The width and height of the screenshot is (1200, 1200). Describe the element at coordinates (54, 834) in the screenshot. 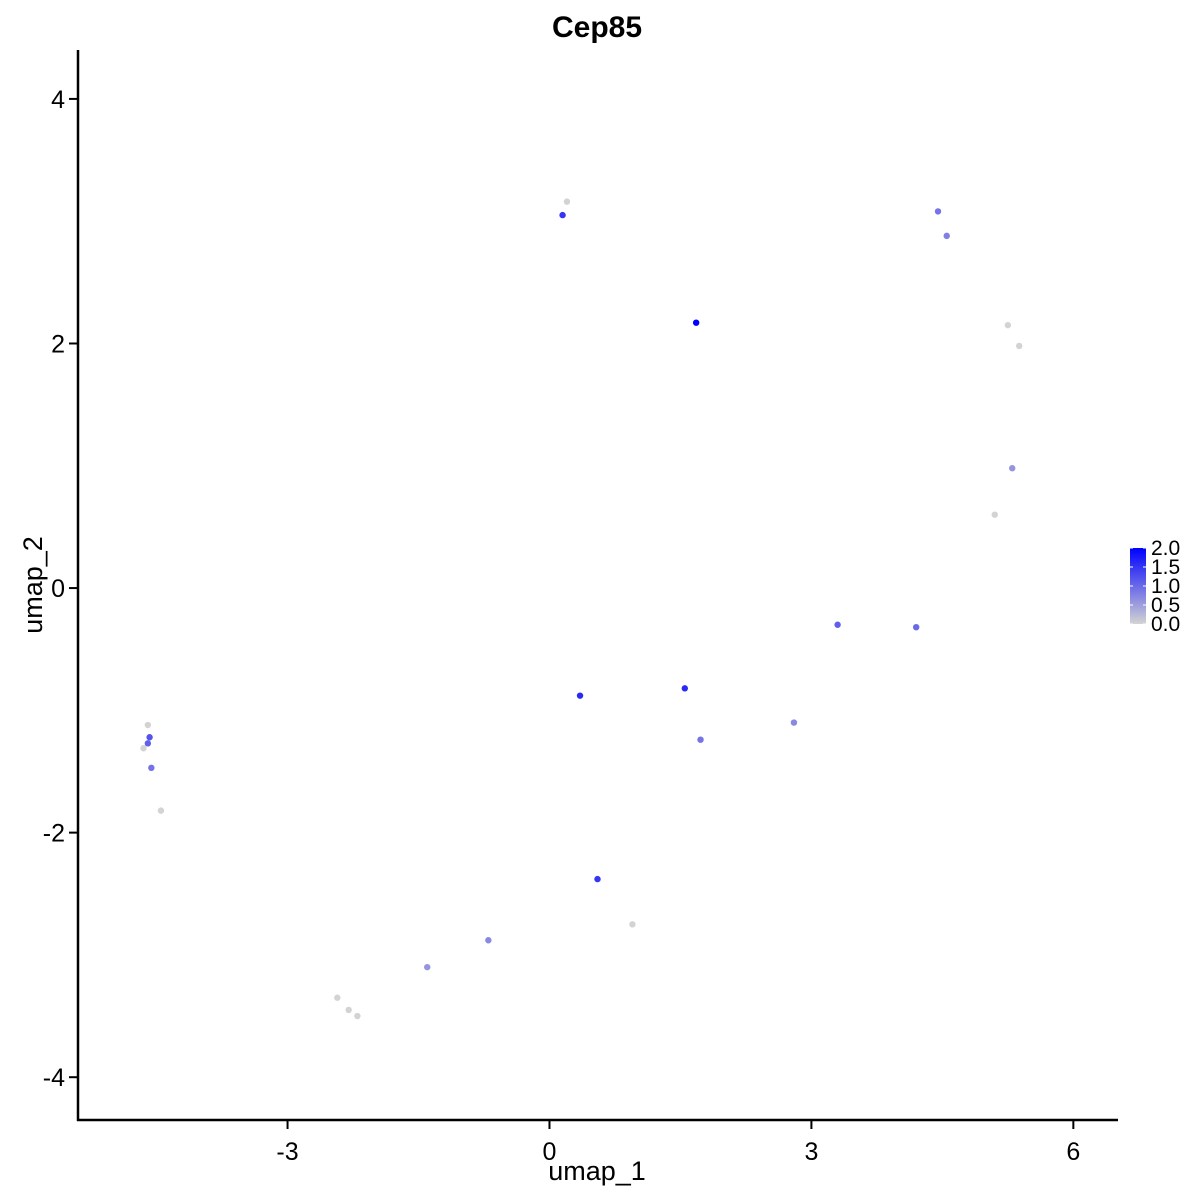

I see `y-tick-label: -2` at that location.